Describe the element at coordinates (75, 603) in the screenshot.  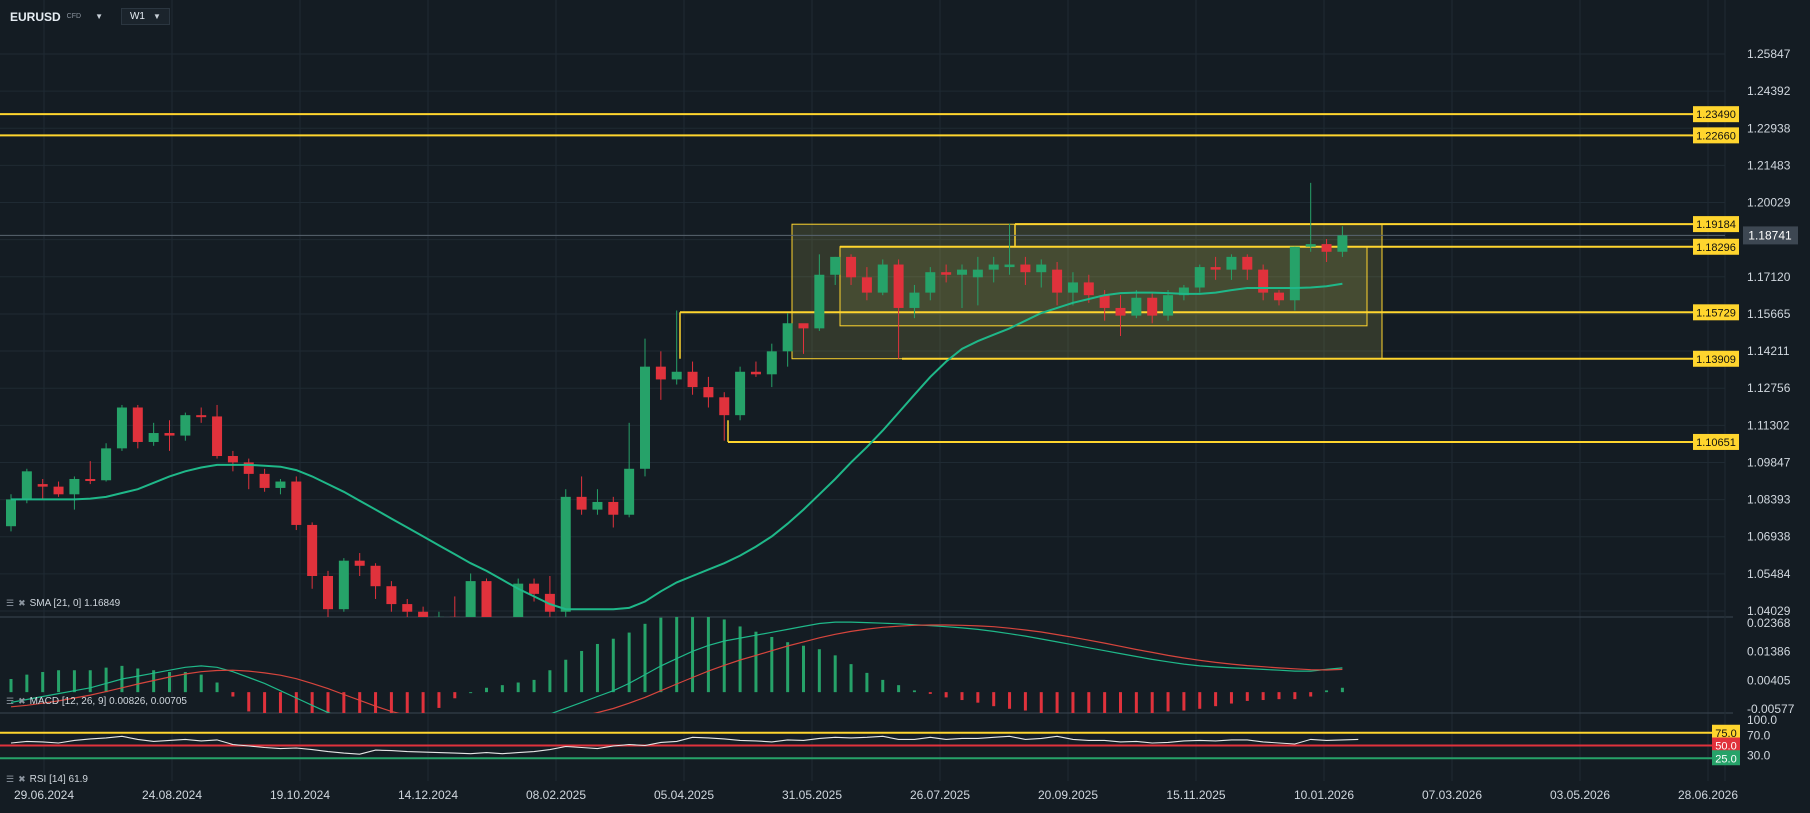
I see `sma-label: SMA [21, 0] 1.16849` at that location.